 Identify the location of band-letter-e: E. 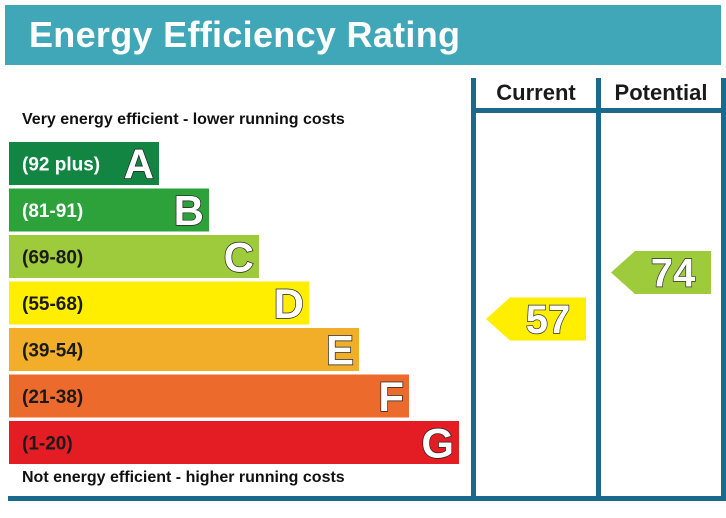
(340, 350).